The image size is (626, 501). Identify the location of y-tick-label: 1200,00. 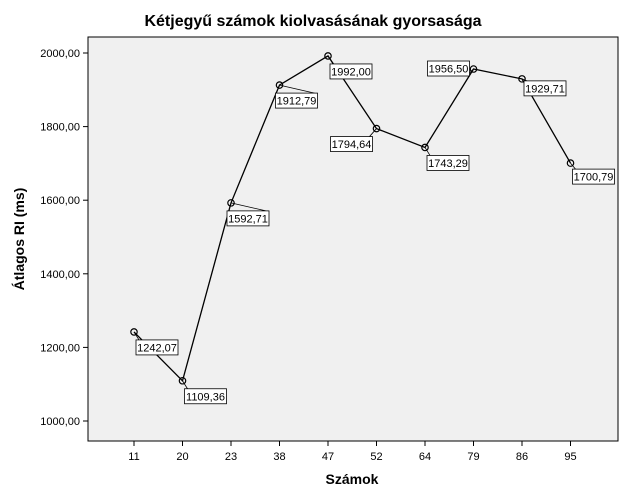
(60, 348).